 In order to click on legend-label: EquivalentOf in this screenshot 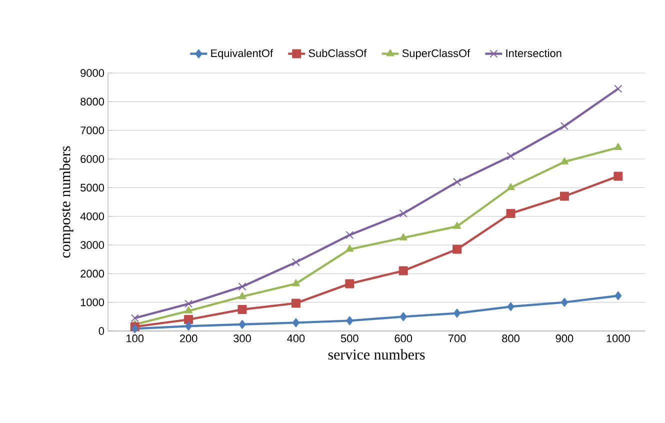, I will do `click(242, 54)`.